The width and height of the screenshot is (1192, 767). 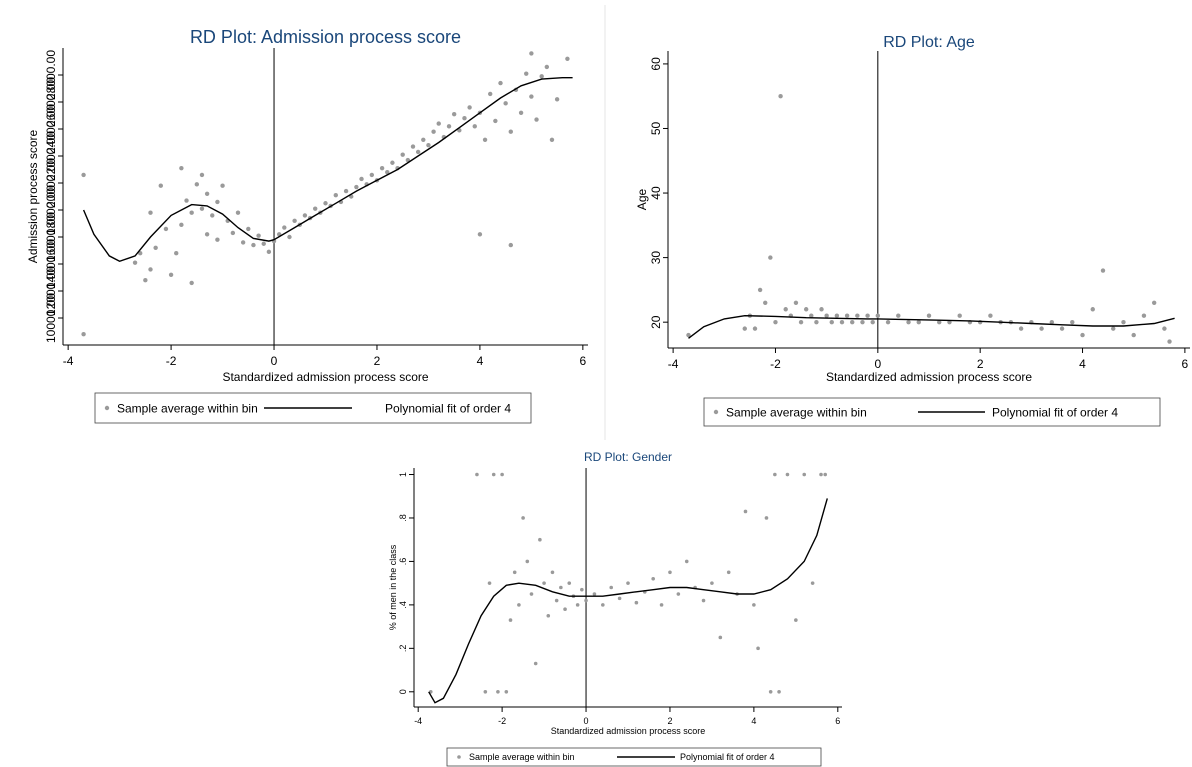 What do you see at coordinates (796, 412) in the screenshot?
I see `age-legend-item-sample: Sample average within bin` at bounding box center [796, 412].